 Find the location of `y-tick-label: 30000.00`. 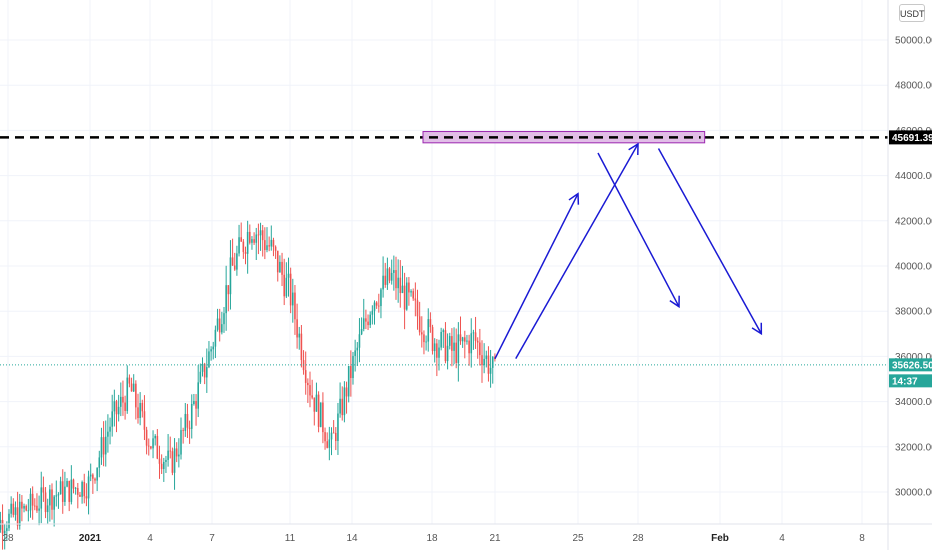

y-tick-label: 30000.00 is located at coordinates (913, 493).